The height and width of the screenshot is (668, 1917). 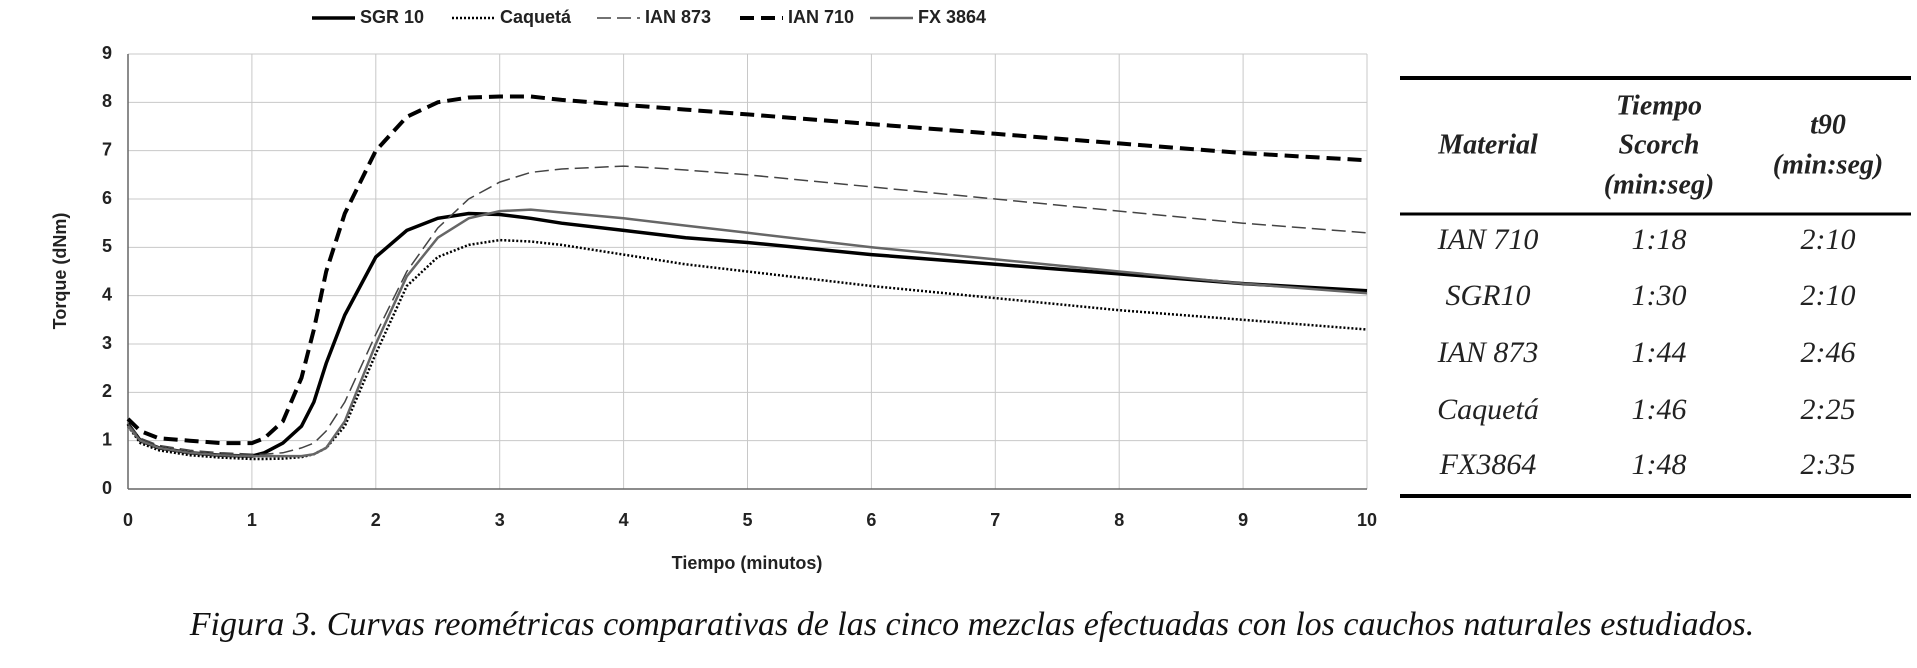 What do you see at coordinates (1488, 352) in the screenshot?
I see `table-cell: IAN 873` at bounding box center [1488, 352].